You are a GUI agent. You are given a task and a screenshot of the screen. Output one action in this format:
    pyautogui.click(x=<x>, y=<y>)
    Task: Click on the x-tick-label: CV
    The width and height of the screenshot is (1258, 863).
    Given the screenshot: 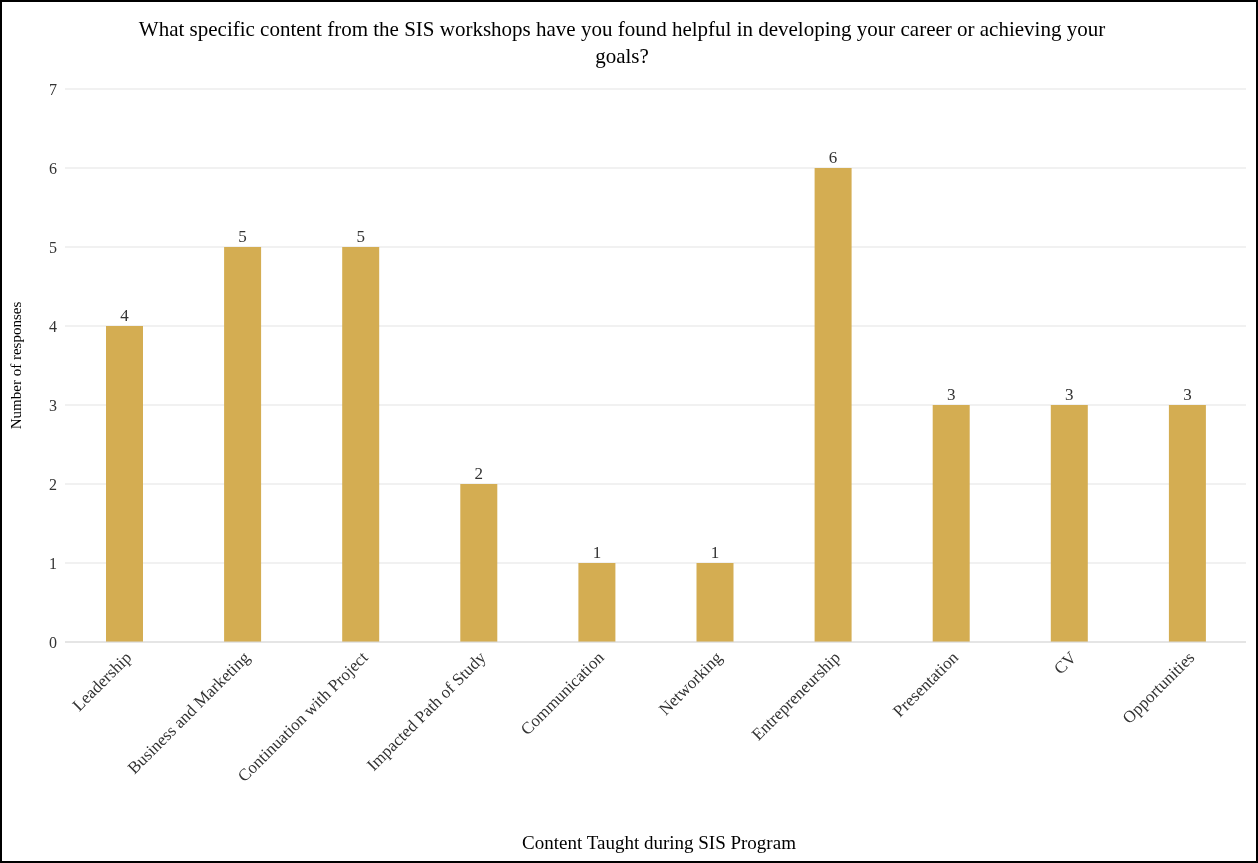 What is the action you would take?
    pyautogui.click(x=1065, y=663)
    